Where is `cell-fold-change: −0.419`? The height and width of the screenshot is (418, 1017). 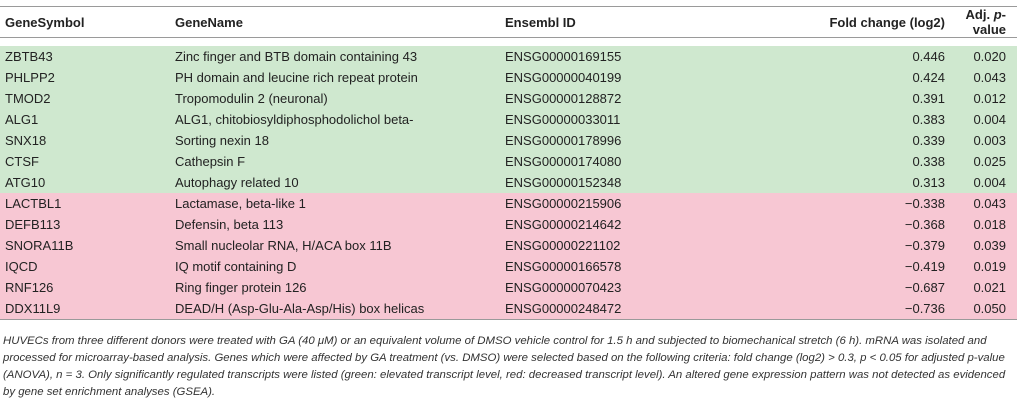 cell-fold-change: −0.419 is located at coordinates (924, 266).